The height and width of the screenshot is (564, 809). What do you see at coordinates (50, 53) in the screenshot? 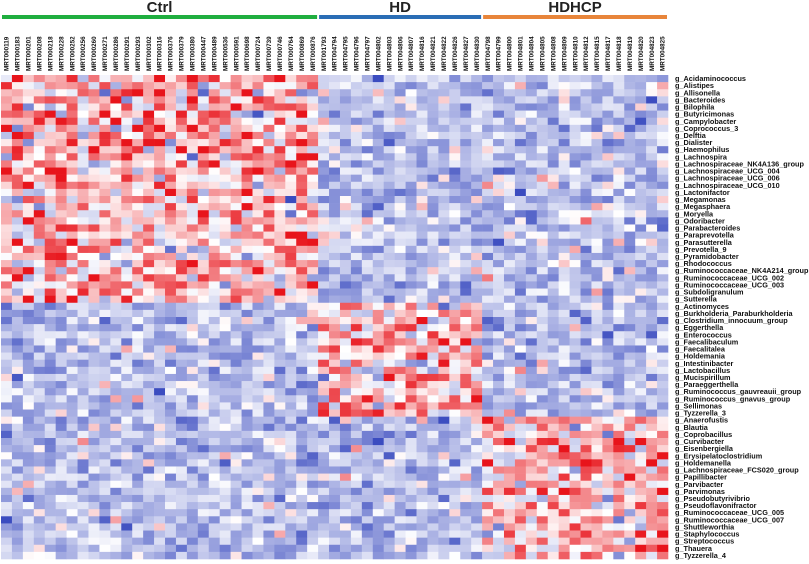
I see `sample-label: MRT000218` at bounding box center [50, 53].